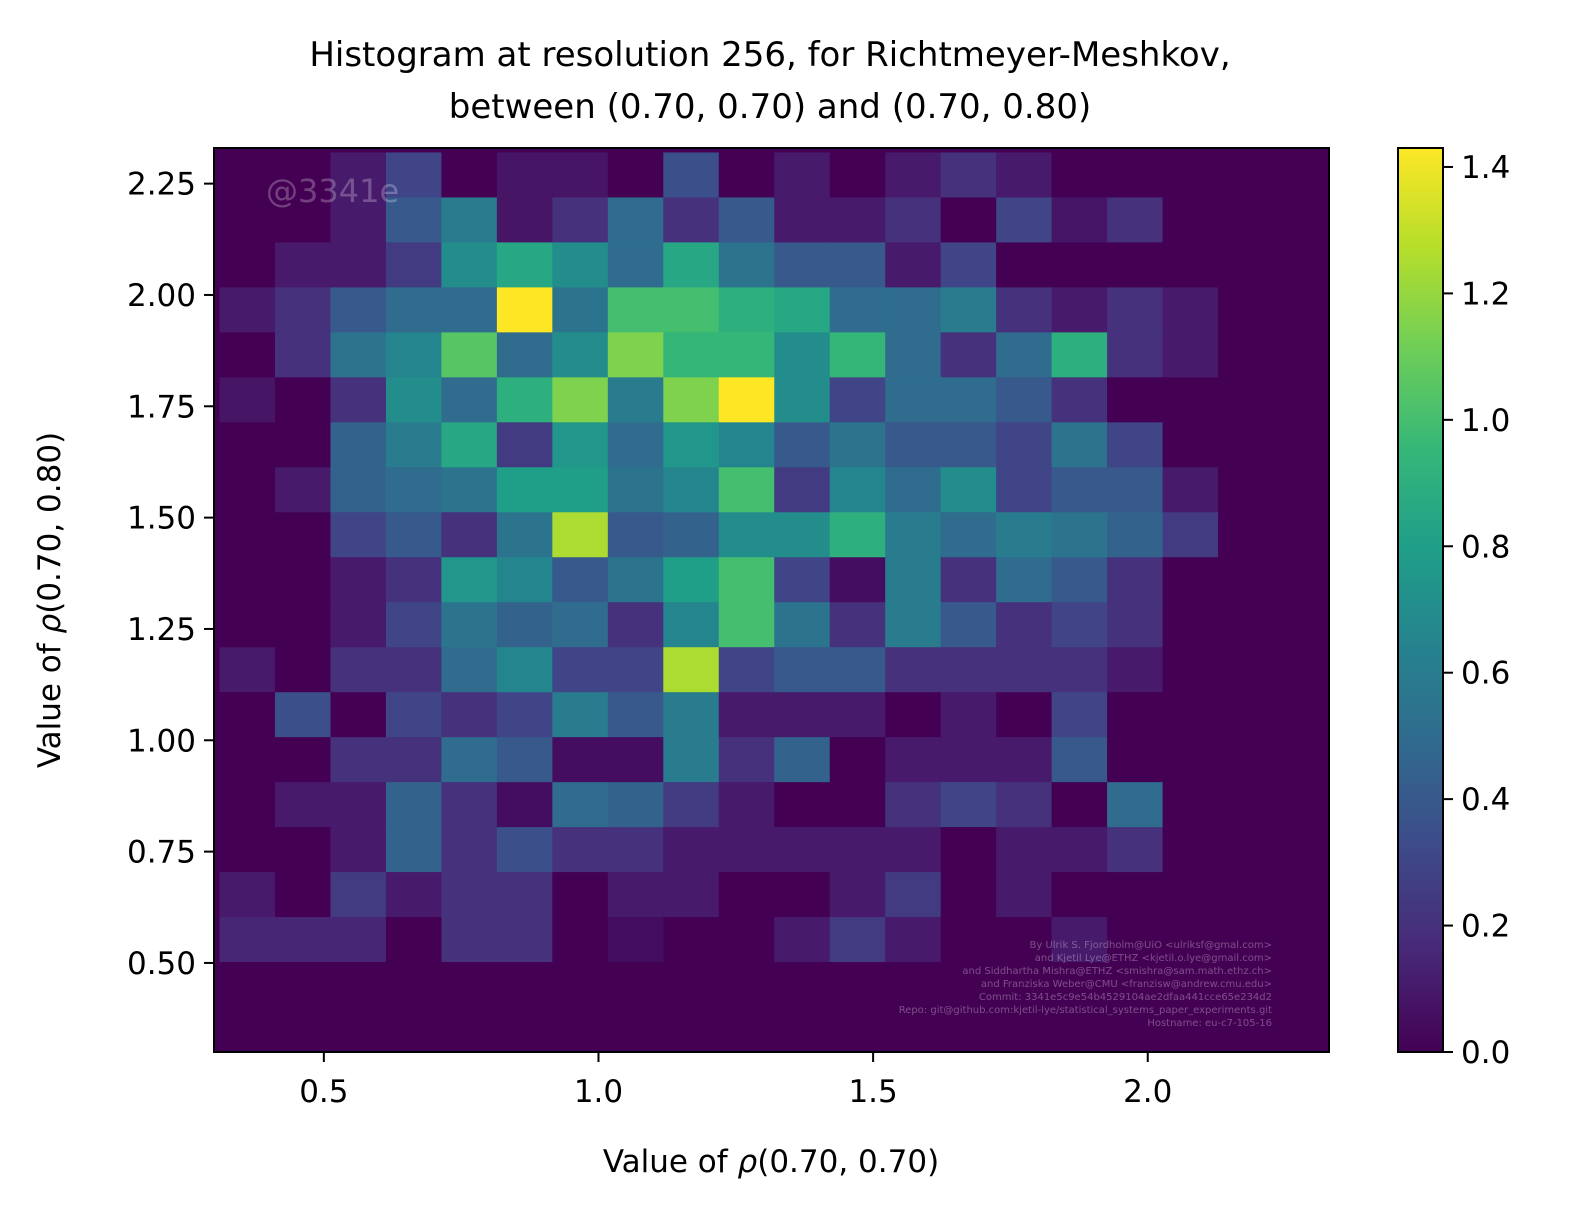 This screenshot has width=1571, height=1218. What do you see at coordinates (161, 185) in the screenshot?
I see `y-tick-label: 2.25` at bounding box center [161, 185].